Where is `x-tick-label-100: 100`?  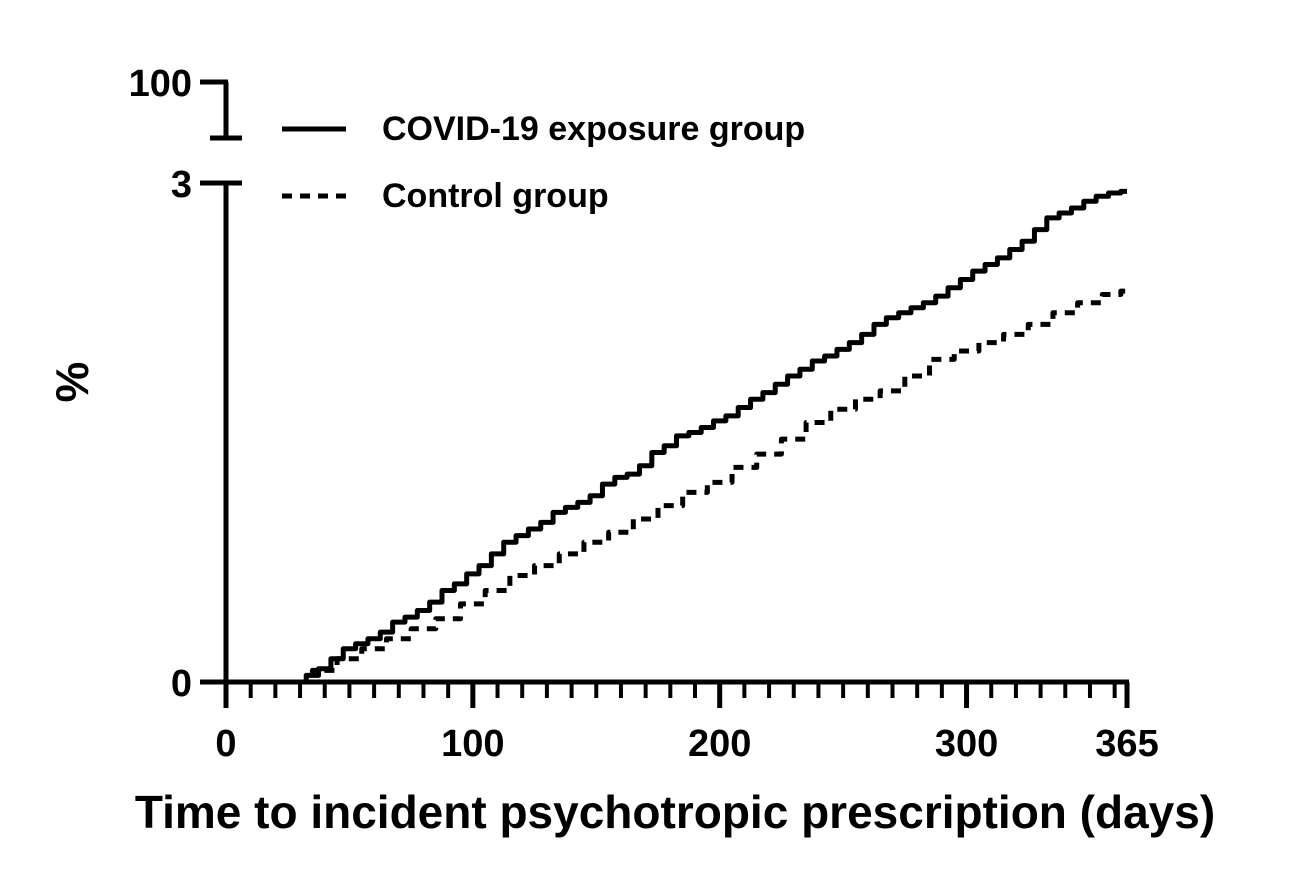 x-tick-label-100: 100 is located at coordinates (472, 744).